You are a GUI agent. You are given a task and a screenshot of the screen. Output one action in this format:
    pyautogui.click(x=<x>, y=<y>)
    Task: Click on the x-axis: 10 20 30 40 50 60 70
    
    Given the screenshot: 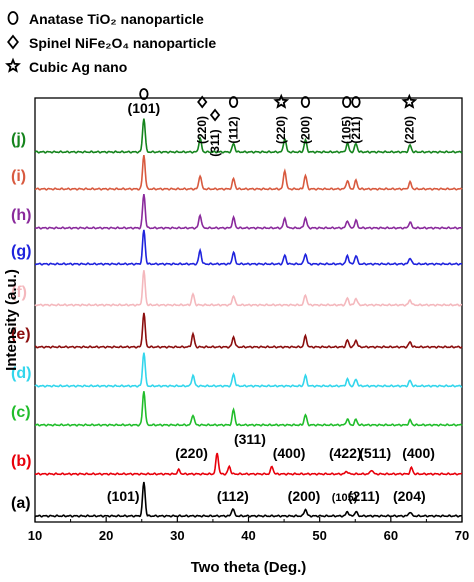 What is the action you would take?
    pyautogui.click(x=248, y=530)
    